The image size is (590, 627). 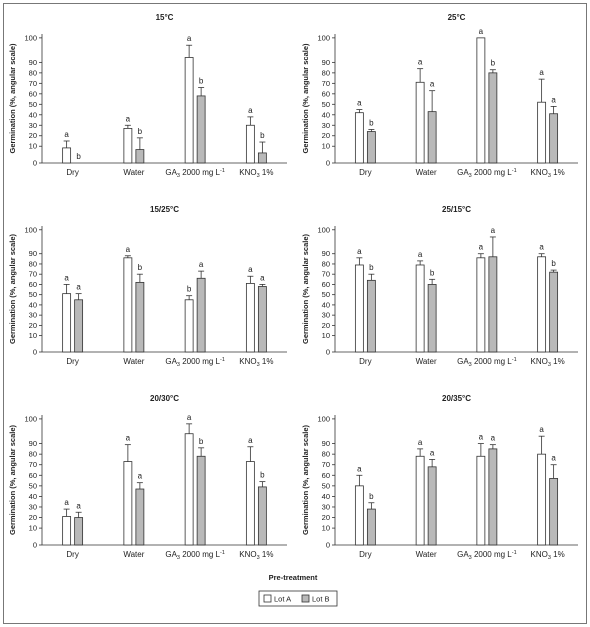 What do you see at coordinates (456, 209) in the screenshot?
I see `panel-title: 25/15°C` at bounding box center [456, 209].